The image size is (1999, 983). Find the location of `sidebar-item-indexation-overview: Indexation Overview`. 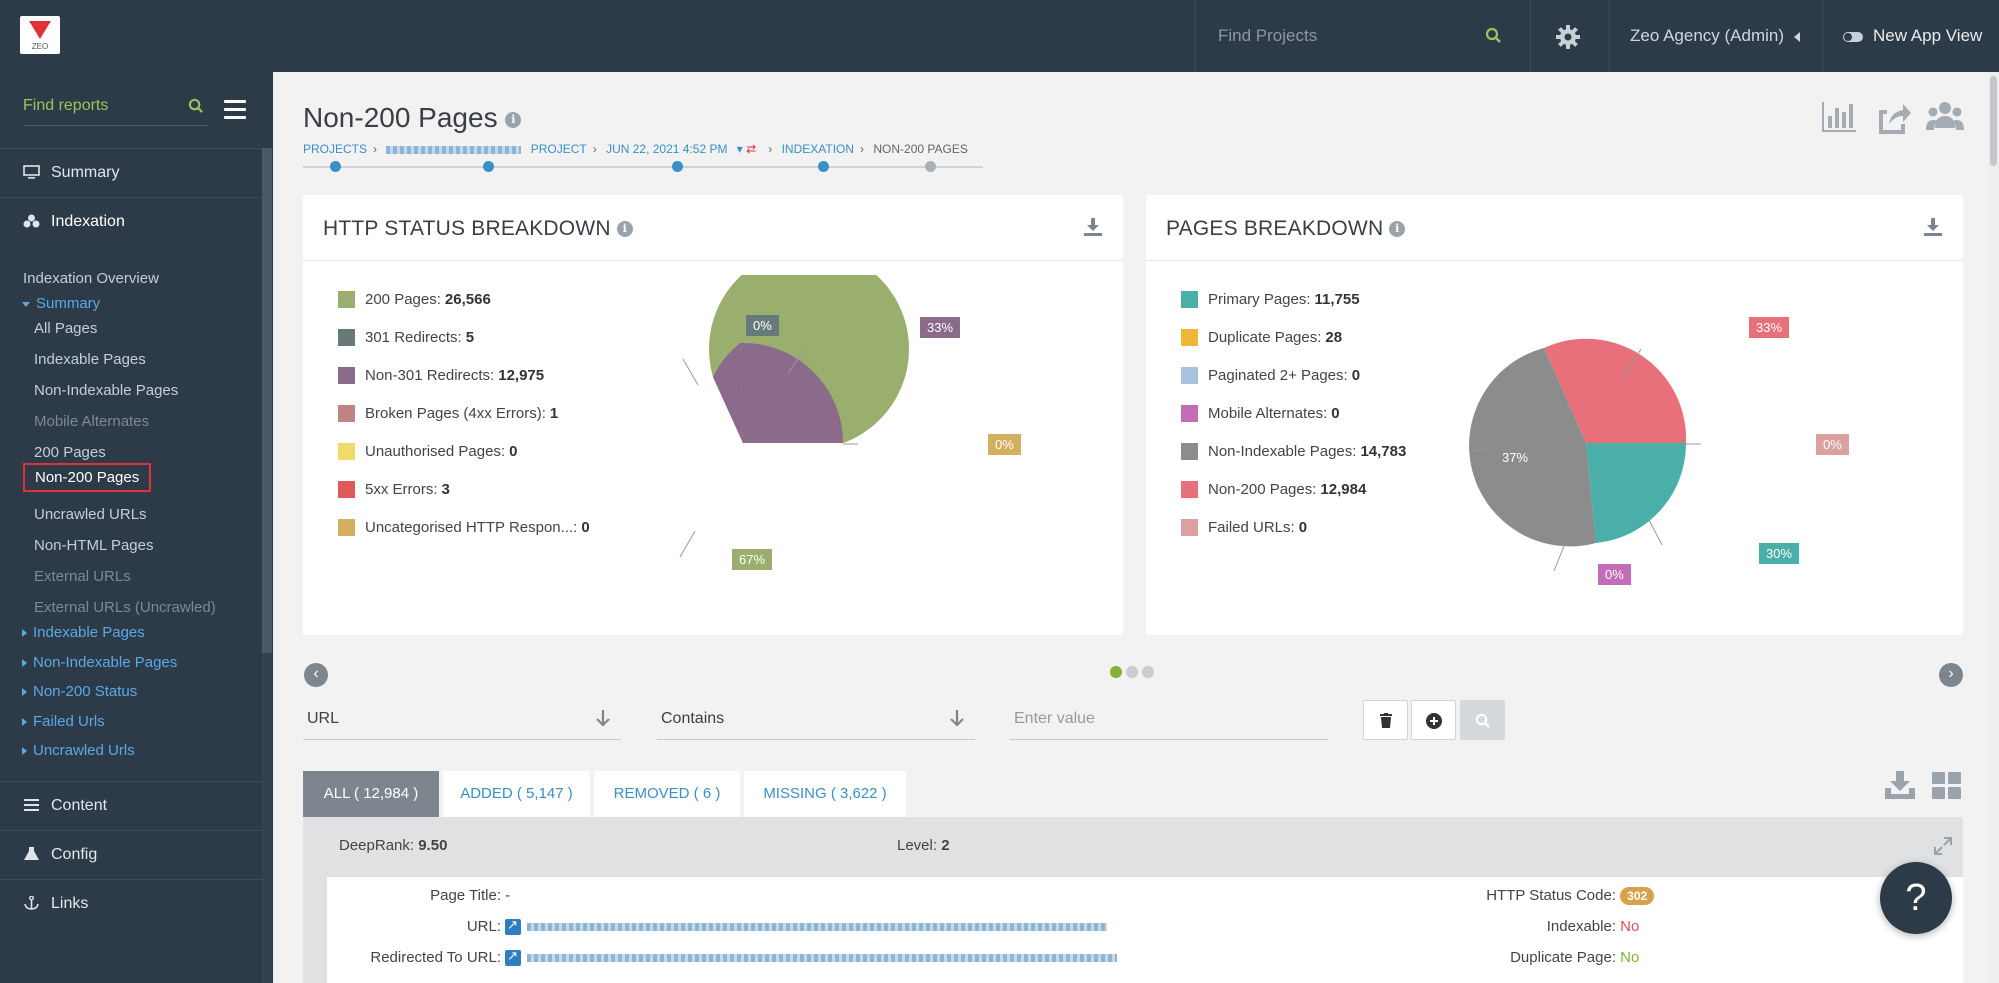

sidebar-item-indexation-overview: Indexation Overview is located at coordinates (91, 278).